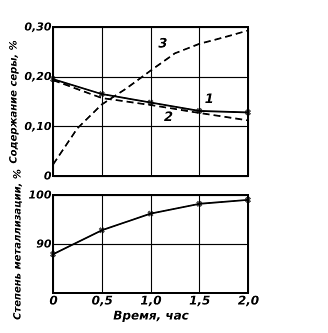 The height and width of the screenshot is (333, 328). What do you see at coordinates (48, 176) in the screenshot?
I see `y-tick-label: 0` at bounding box center [48, 176].